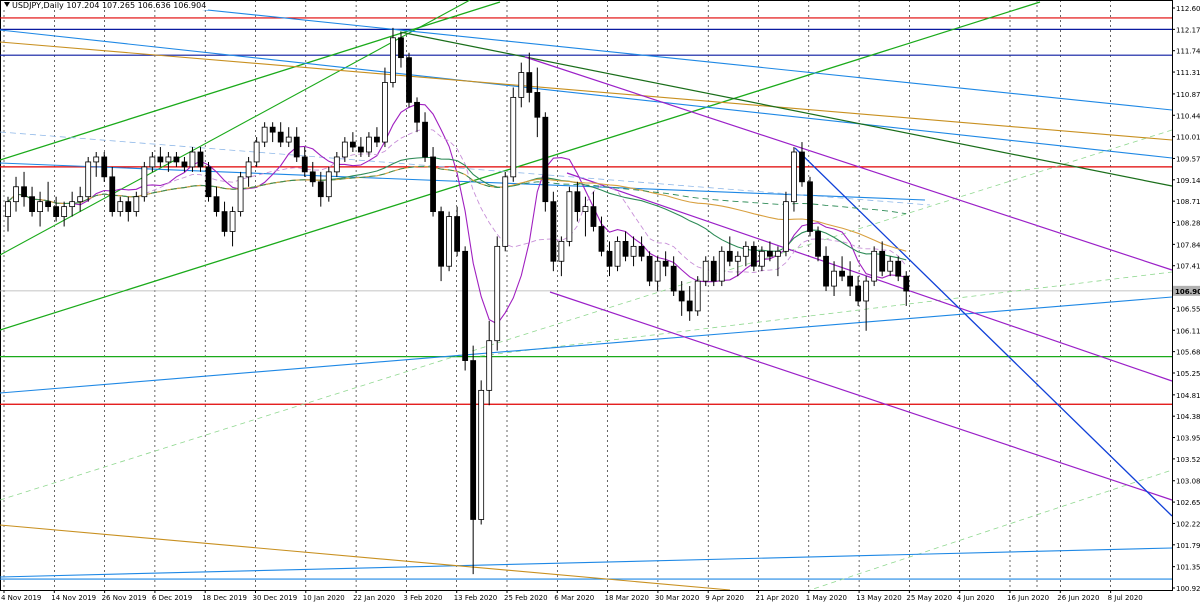 The height and width of the screenshot is (607, 1200). What do you see at coordinates (7, 4) in the screenshot?
I see `dropdown-triangle-icon` at bounding box center [7, 4].